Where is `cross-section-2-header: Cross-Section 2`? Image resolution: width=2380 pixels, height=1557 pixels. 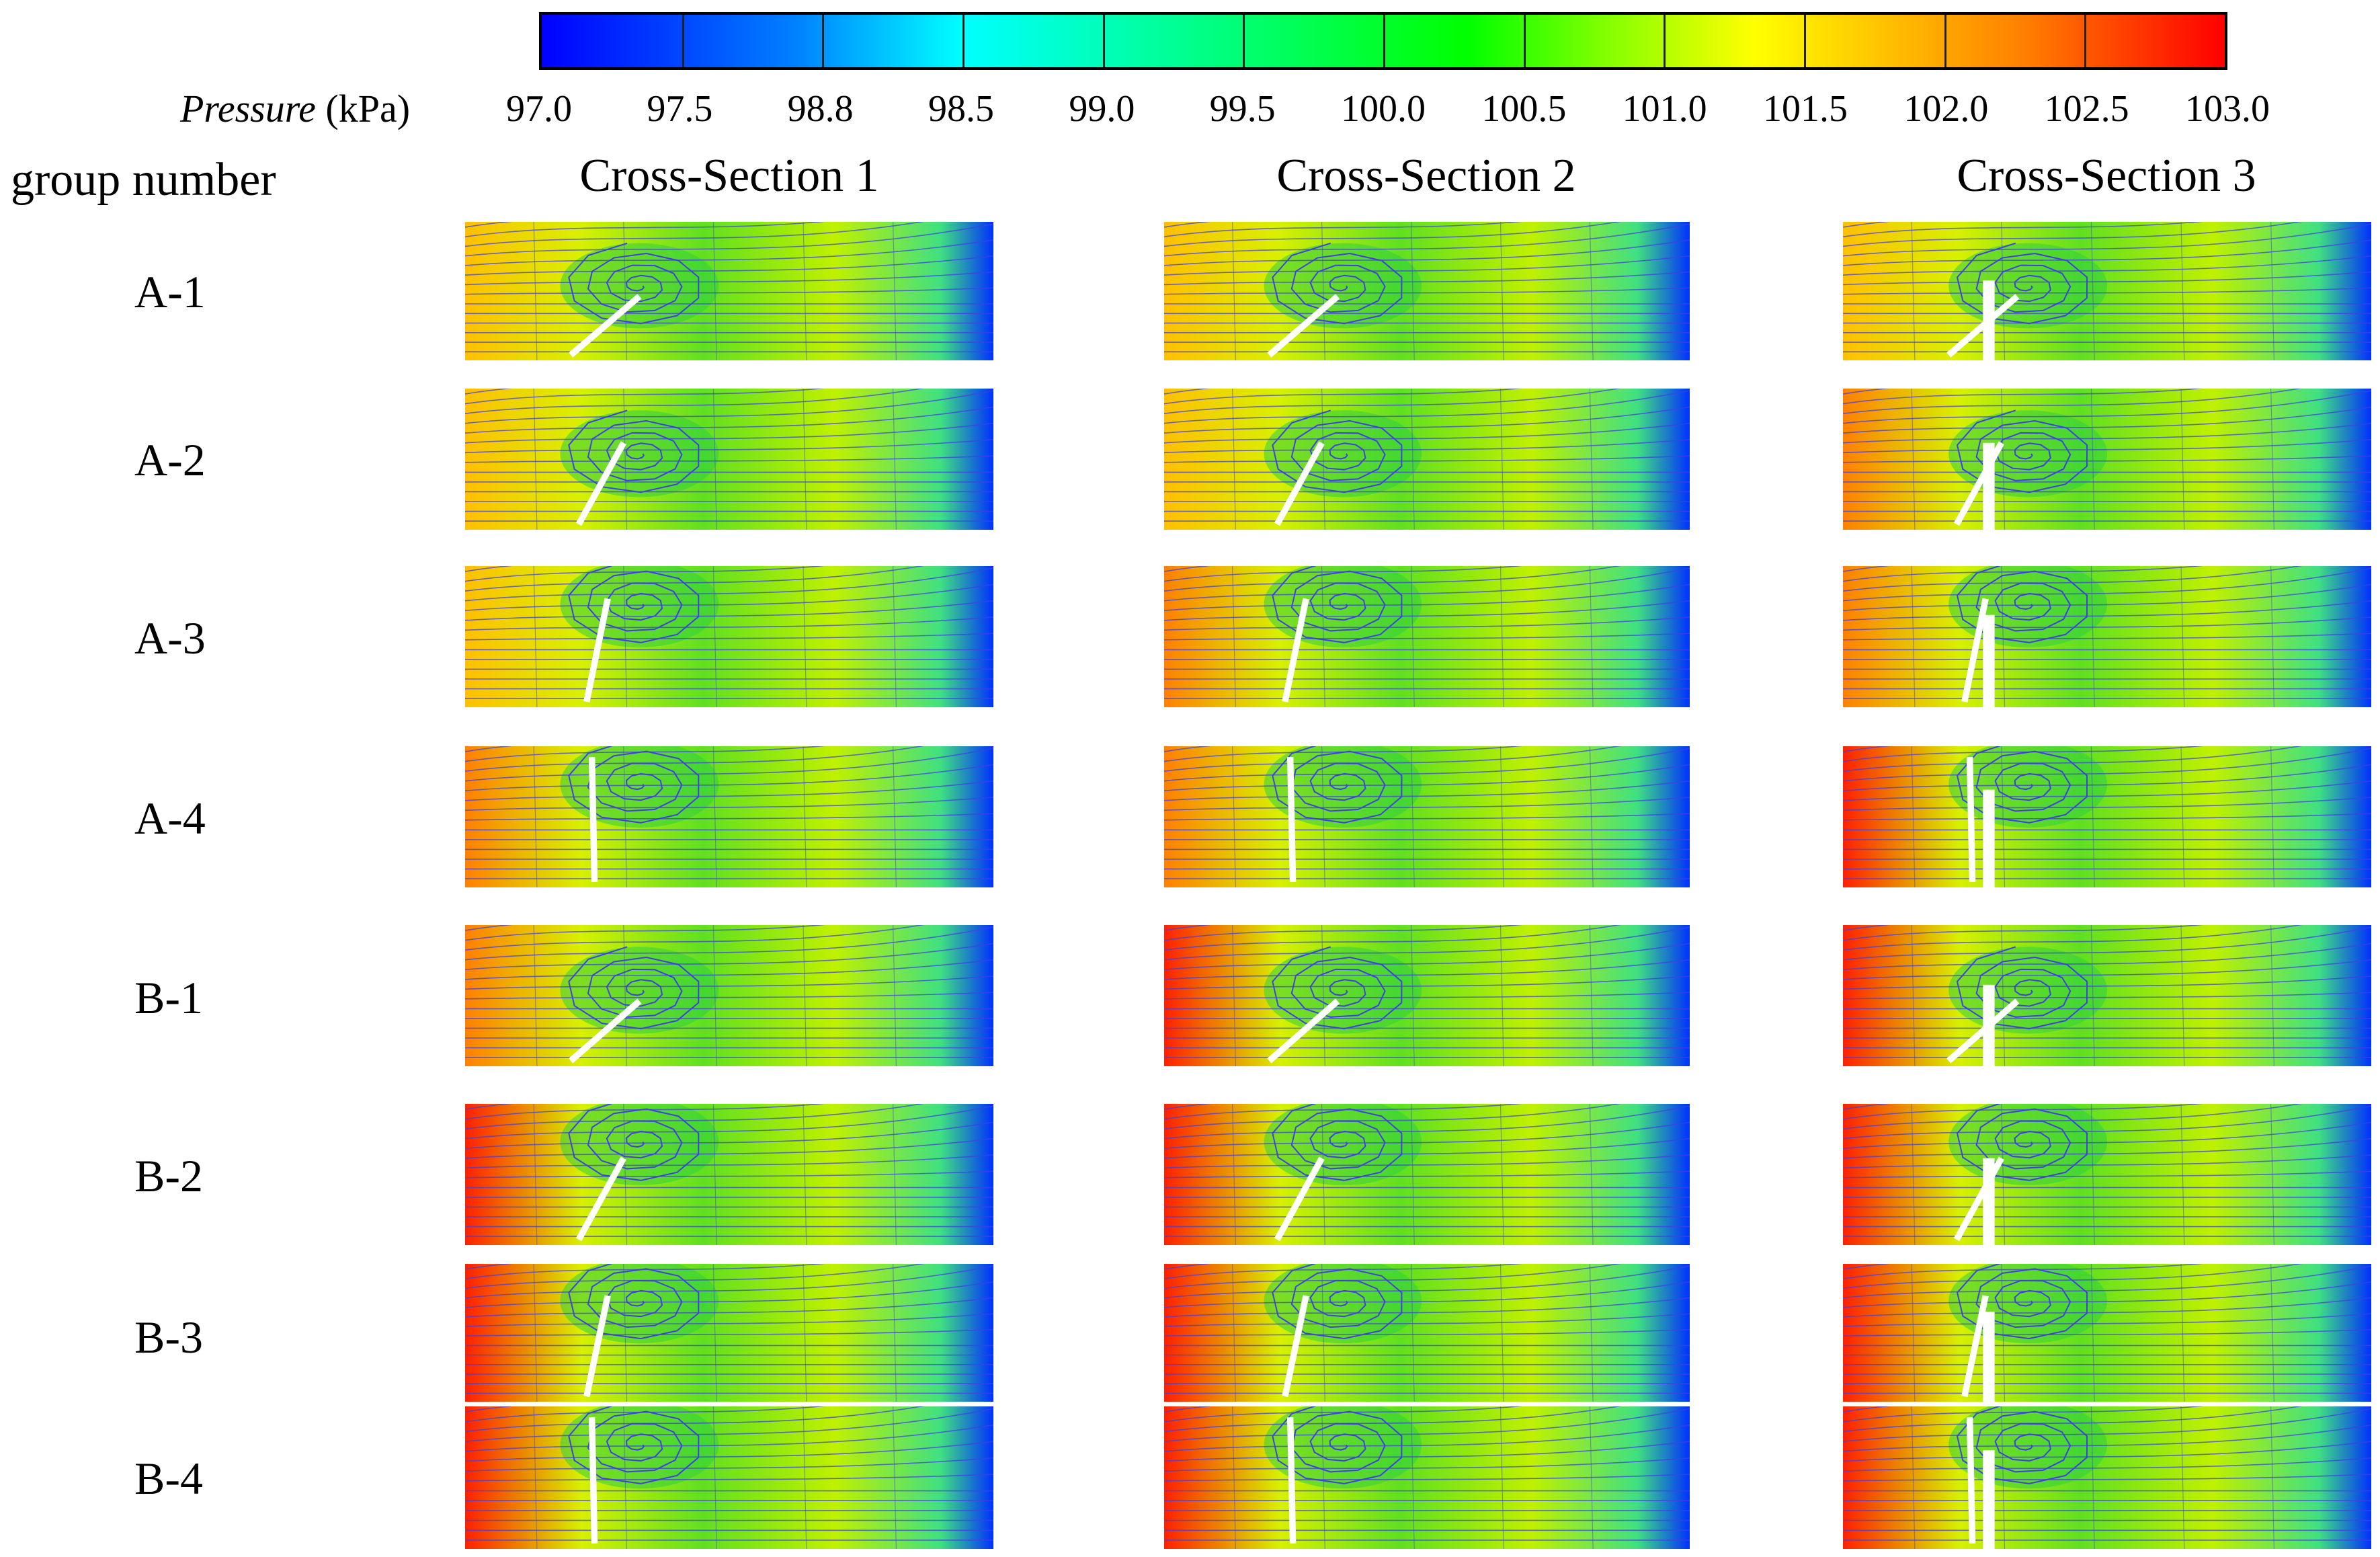 cross-section-2-header: Cross-Section 2 is located at coordinates (1426, 176).